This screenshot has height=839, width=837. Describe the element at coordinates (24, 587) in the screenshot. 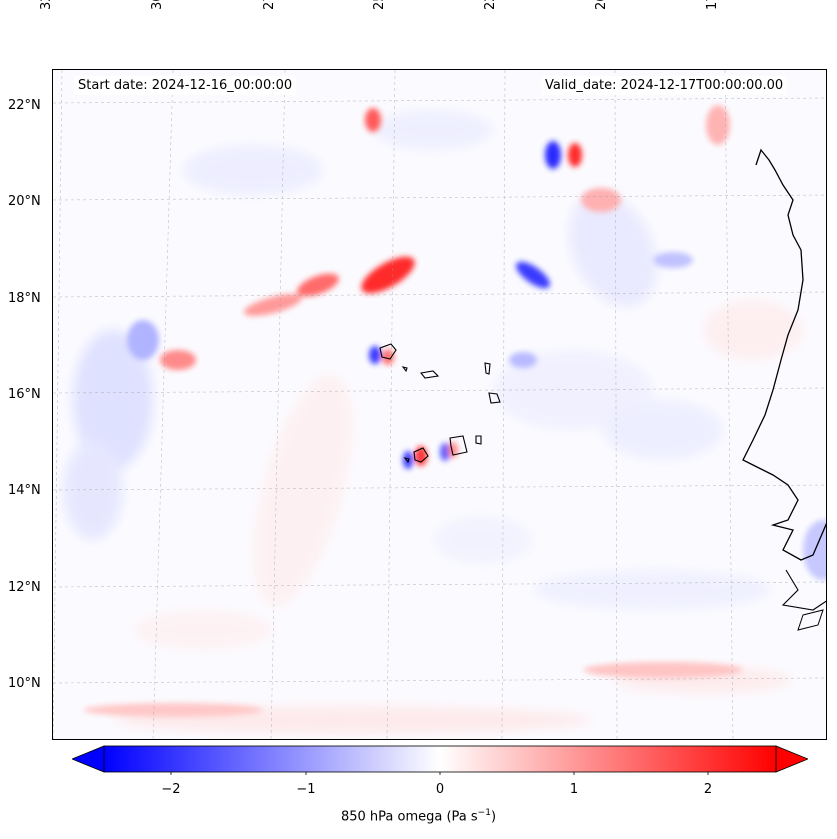

I see `lat-tick-label: 12°N` at that location.